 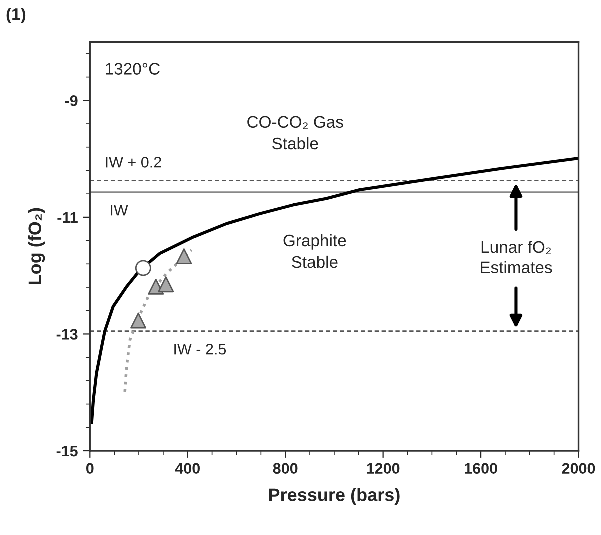 I want to click on chart-title: (1), so click(x=16, y=16).